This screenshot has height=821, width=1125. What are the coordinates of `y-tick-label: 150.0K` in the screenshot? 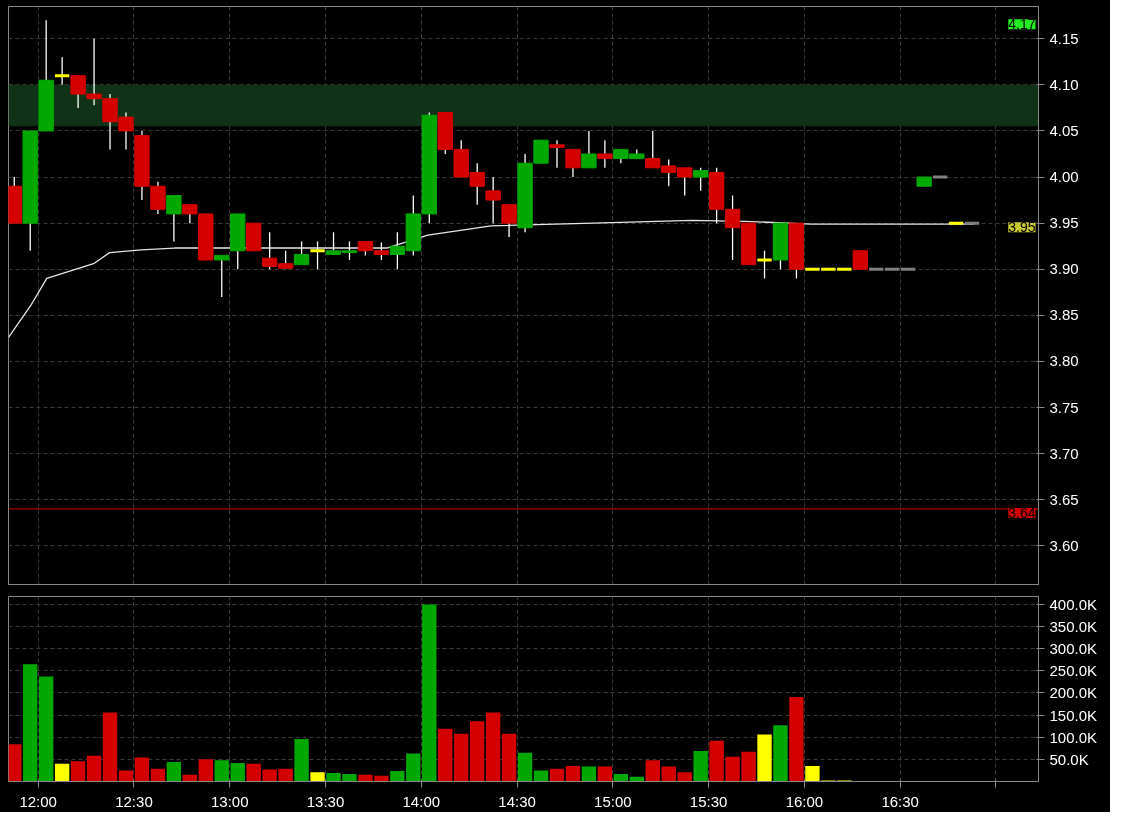 It's located at (1073, 715).